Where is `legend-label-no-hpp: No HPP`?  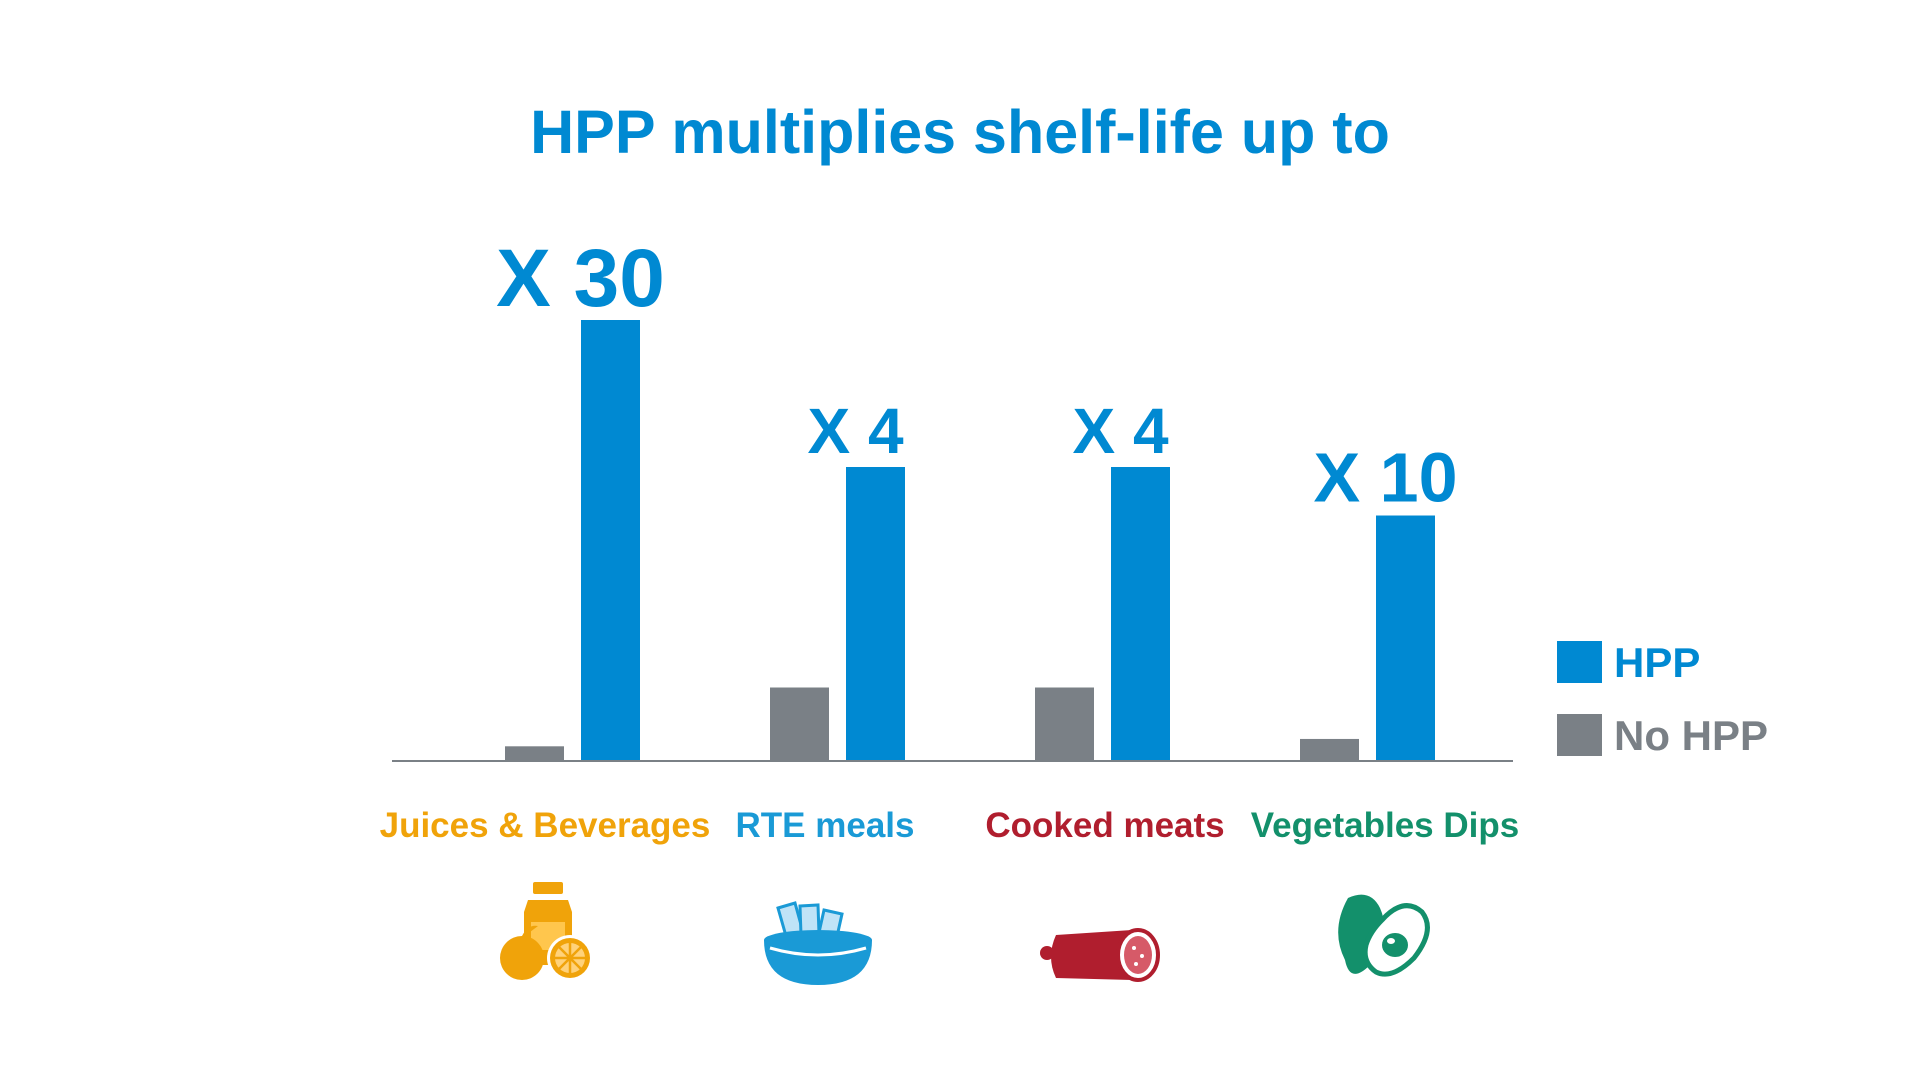 legend-label-no-hpp: No HPP is located at coordinates (1691, 735).